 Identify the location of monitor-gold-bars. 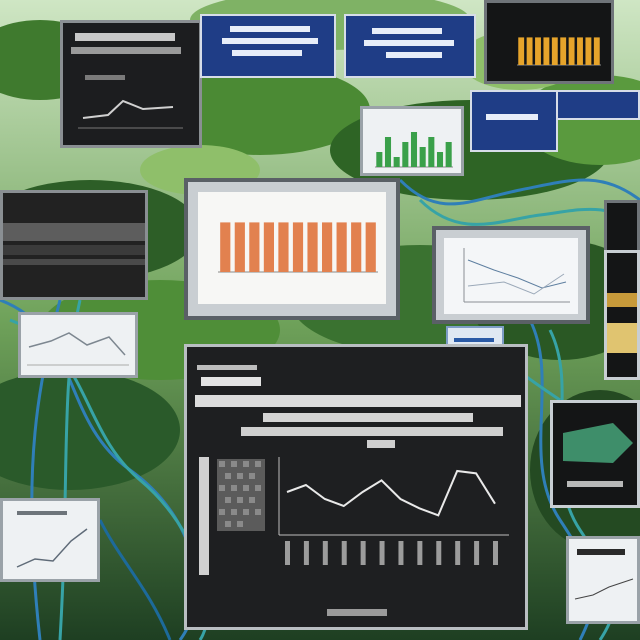
(549, 42).